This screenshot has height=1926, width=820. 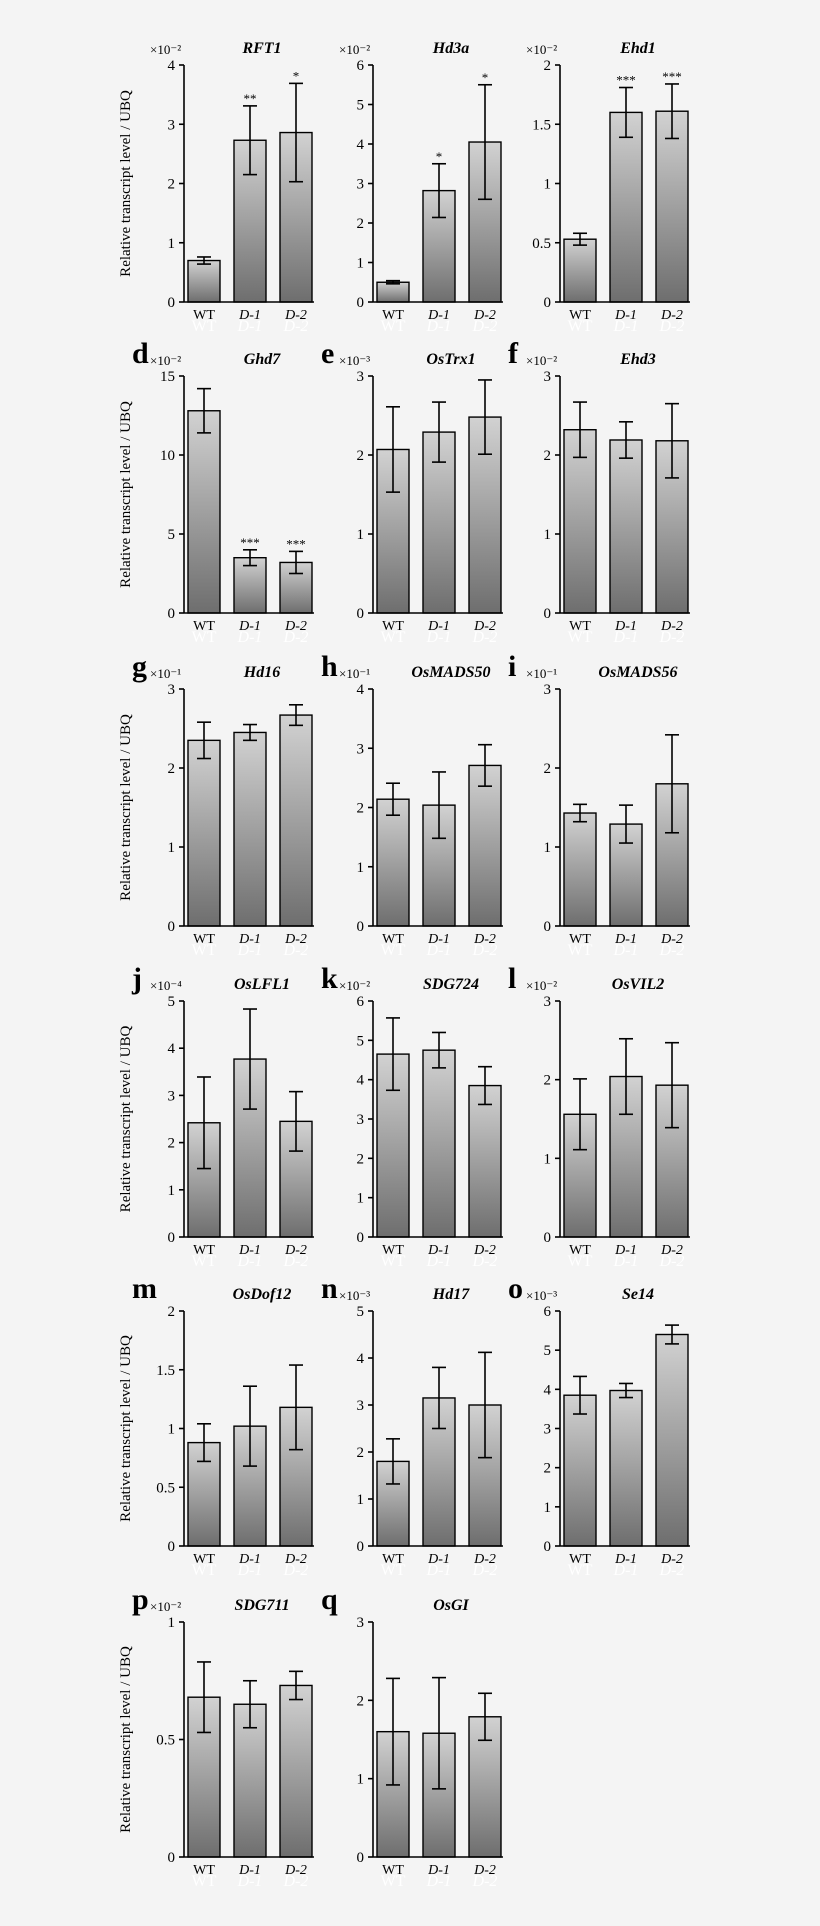 I want to click on panel-letter: g, so click(x=139, y=666).